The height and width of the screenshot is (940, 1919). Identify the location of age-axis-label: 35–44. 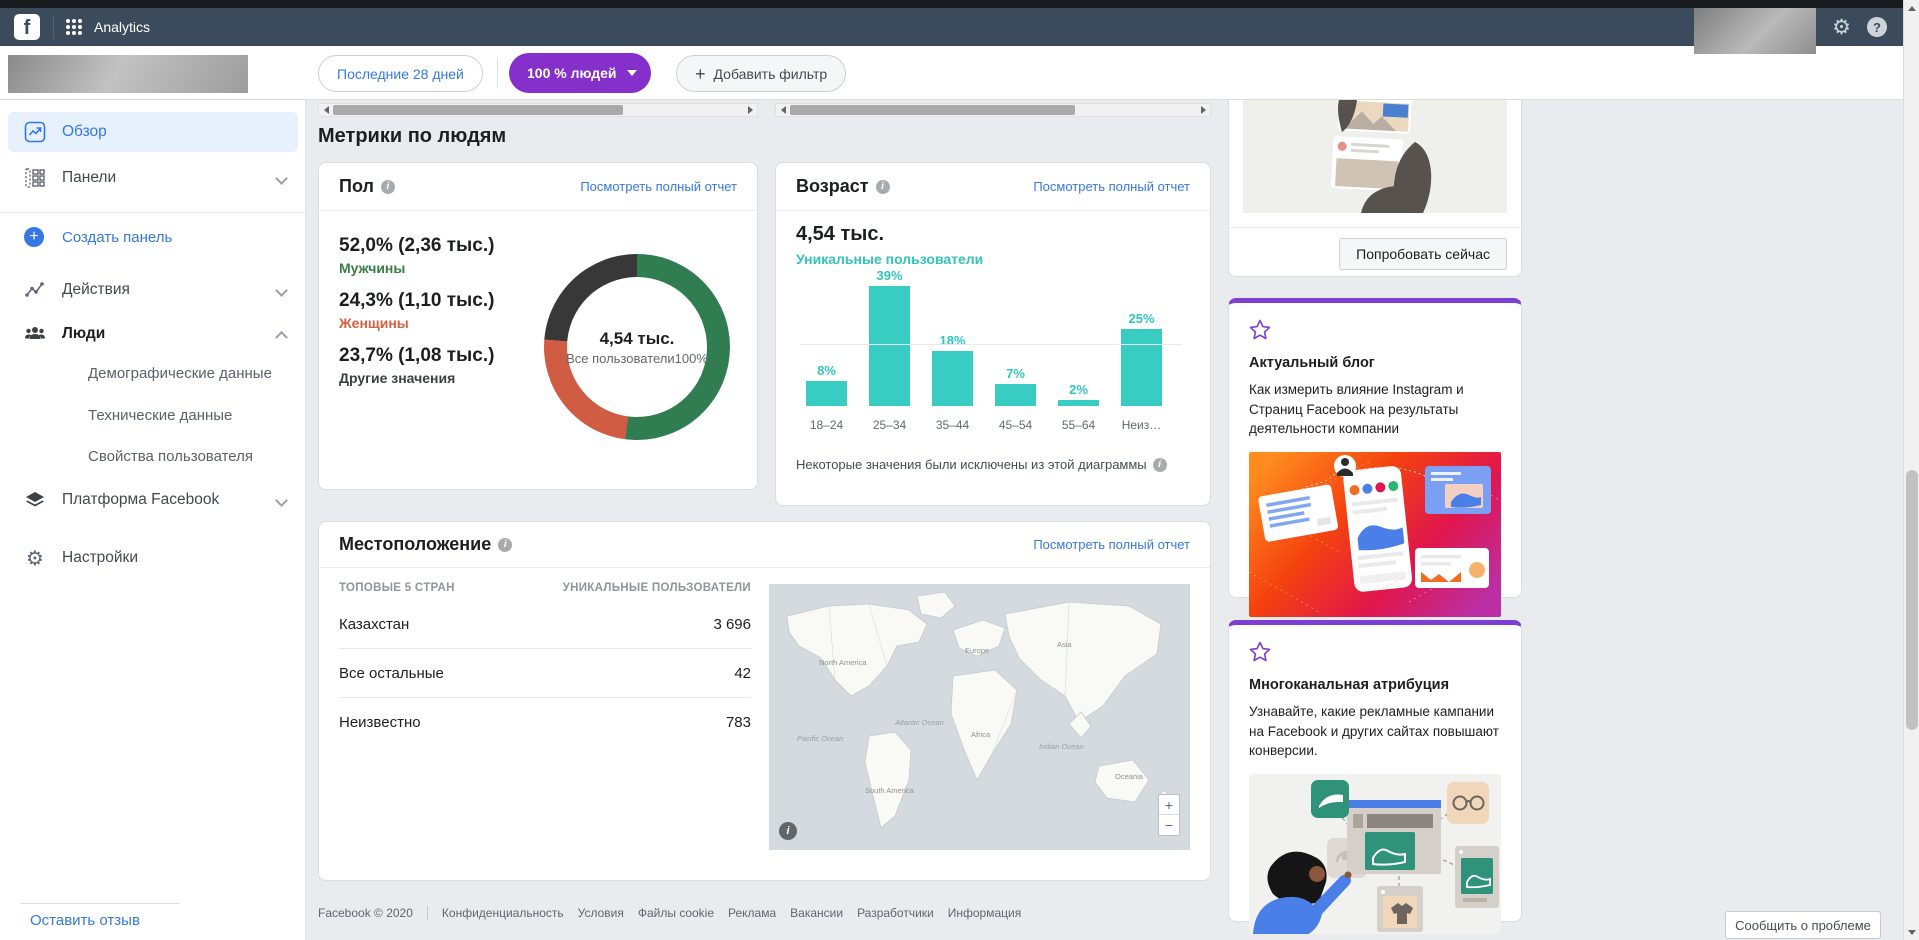
(952, 425).